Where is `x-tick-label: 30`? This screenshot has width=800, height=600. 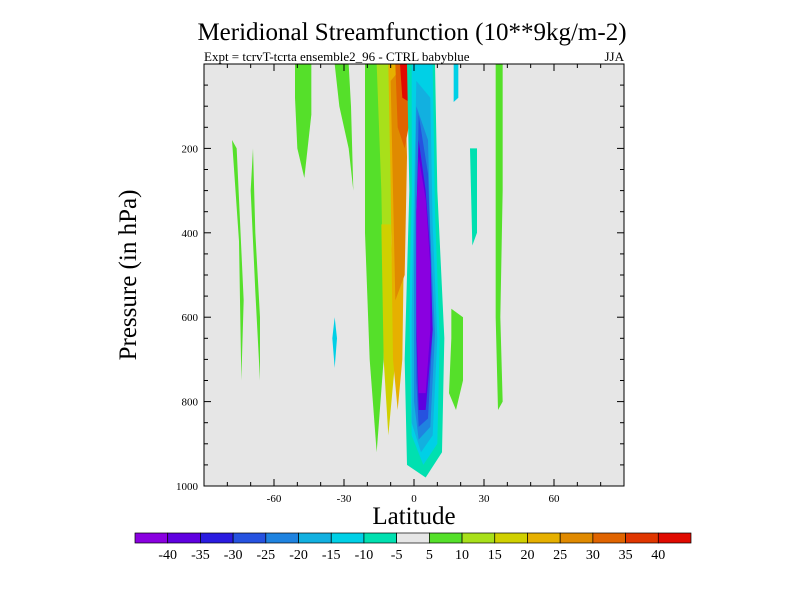 x-tick-label: 30 is located at coordinates (485, 499).